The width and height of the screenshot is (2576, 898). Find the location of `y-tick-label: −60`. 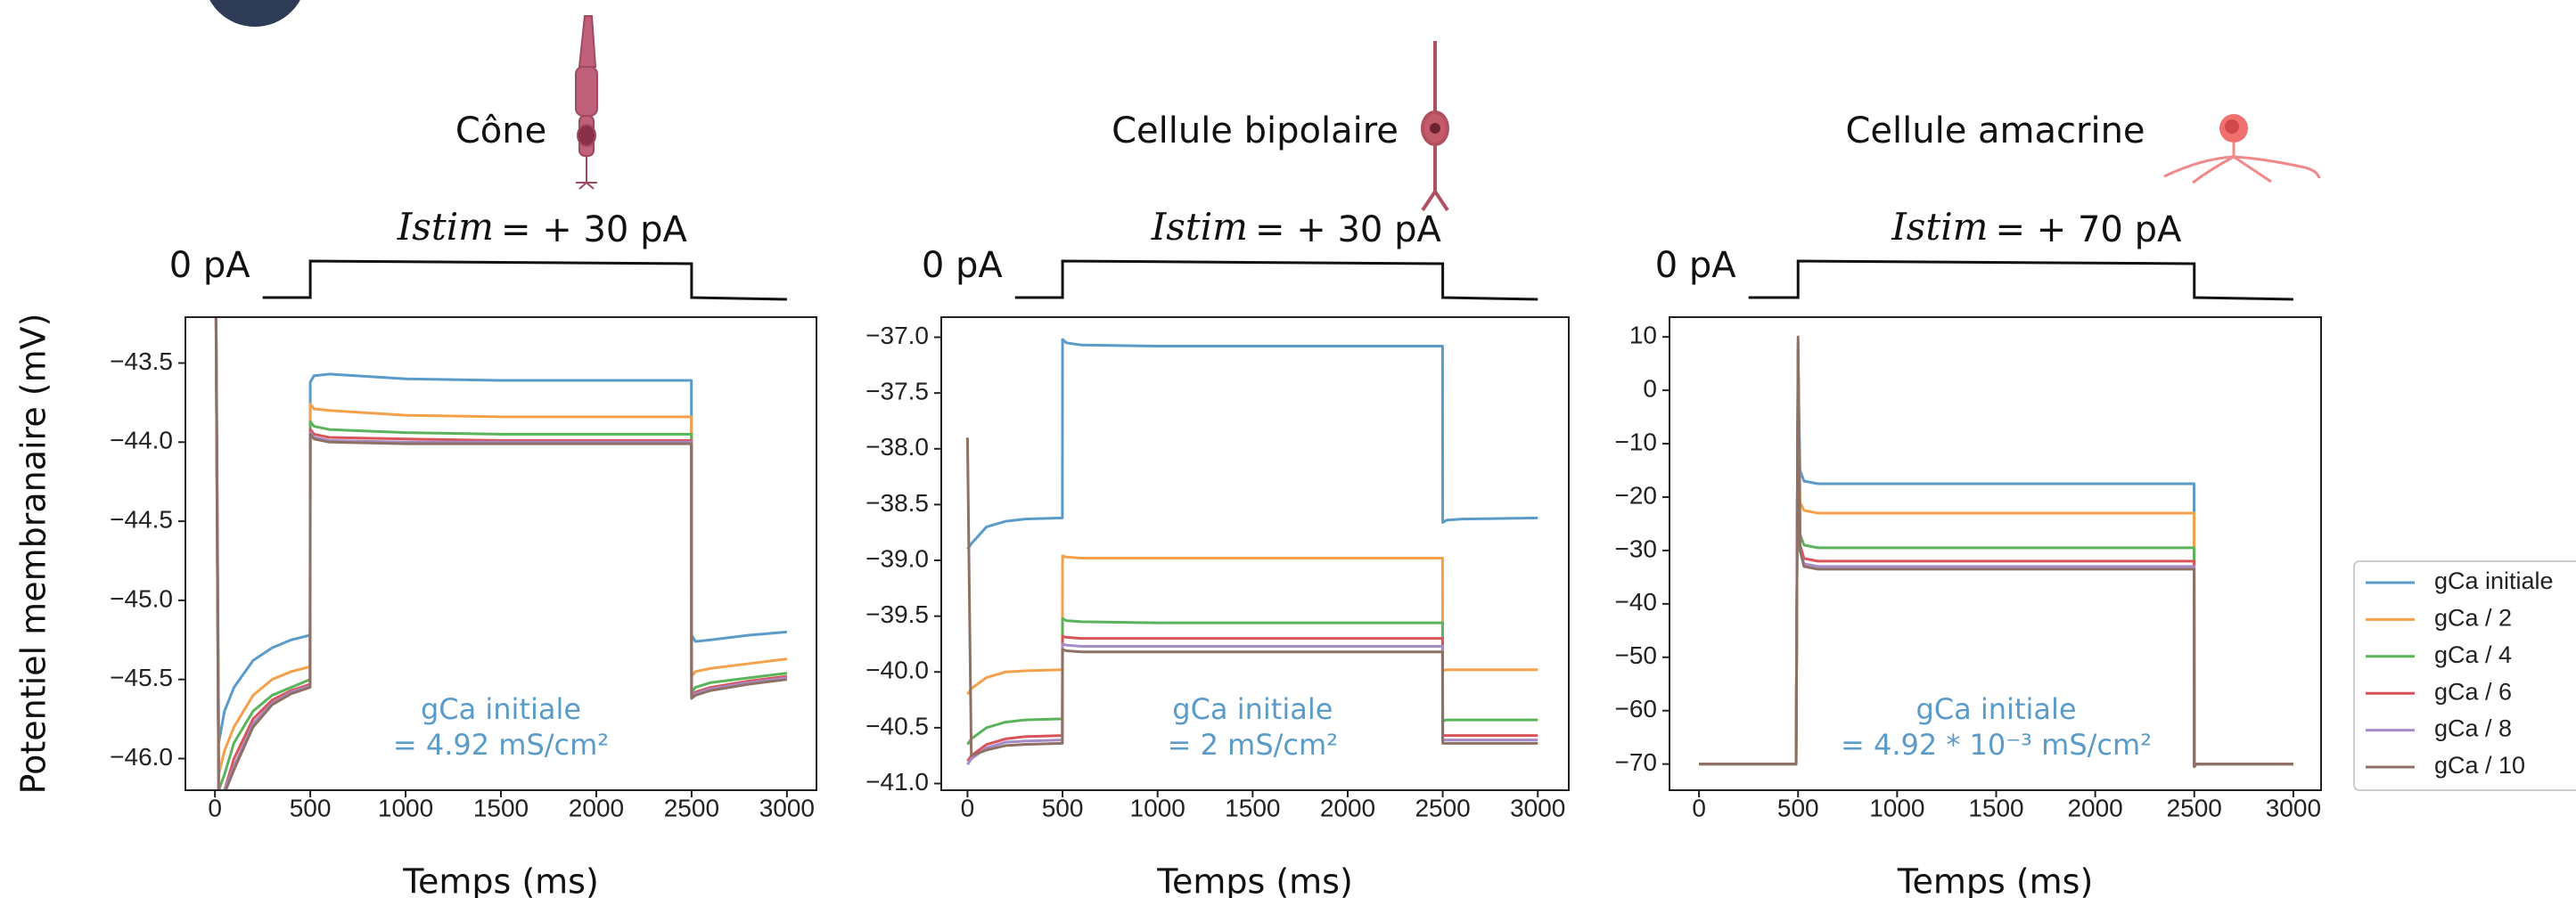

y-tick-label: −60 is located at coordinates (1636, 708).